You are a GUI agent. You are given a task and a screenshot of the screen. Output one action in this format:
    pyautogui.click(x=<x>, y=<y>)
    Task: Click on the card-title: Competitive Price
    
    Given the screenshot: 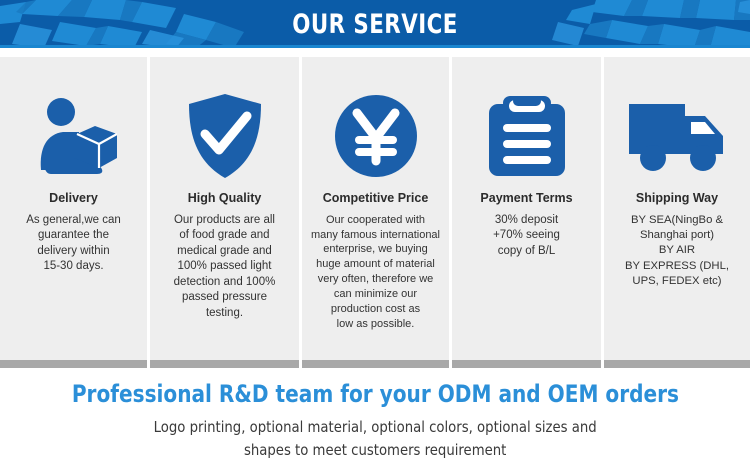 What is the action you would take?
    pyautogui.click(x=375, y=198)
    